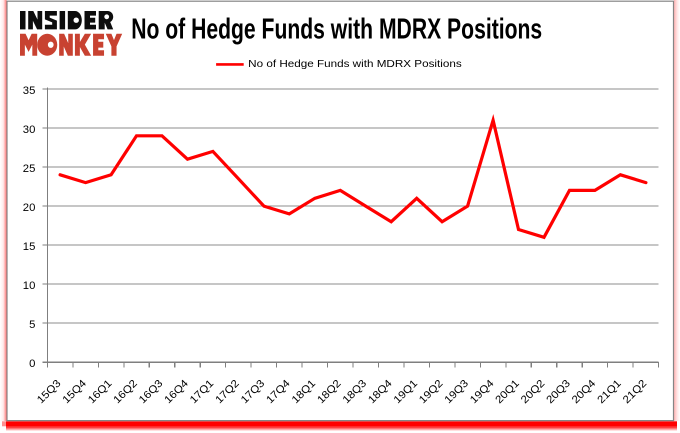 Image resolution: width=680 pixels, height=433 pixels. What do you see at coordinates (29, 286) in the screenshot?
I see `svg-text: 10` at bounding box center [29, 286].